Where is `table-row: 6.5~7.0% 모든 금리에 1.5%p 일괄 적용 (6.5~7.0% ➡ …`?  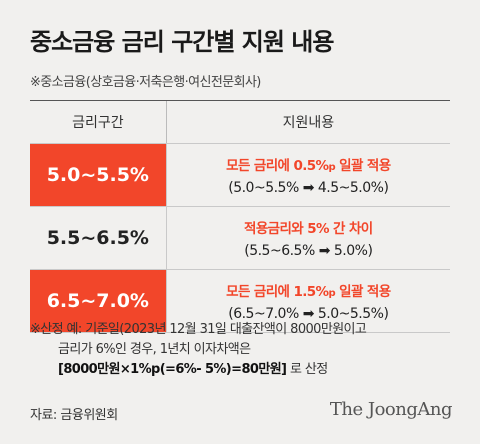
table-row: 6.5~7.0% 모든 금리에 1.5%p 일괄 적용 (6.5~7.0% ➡ … is located at coordinates (240, 301).